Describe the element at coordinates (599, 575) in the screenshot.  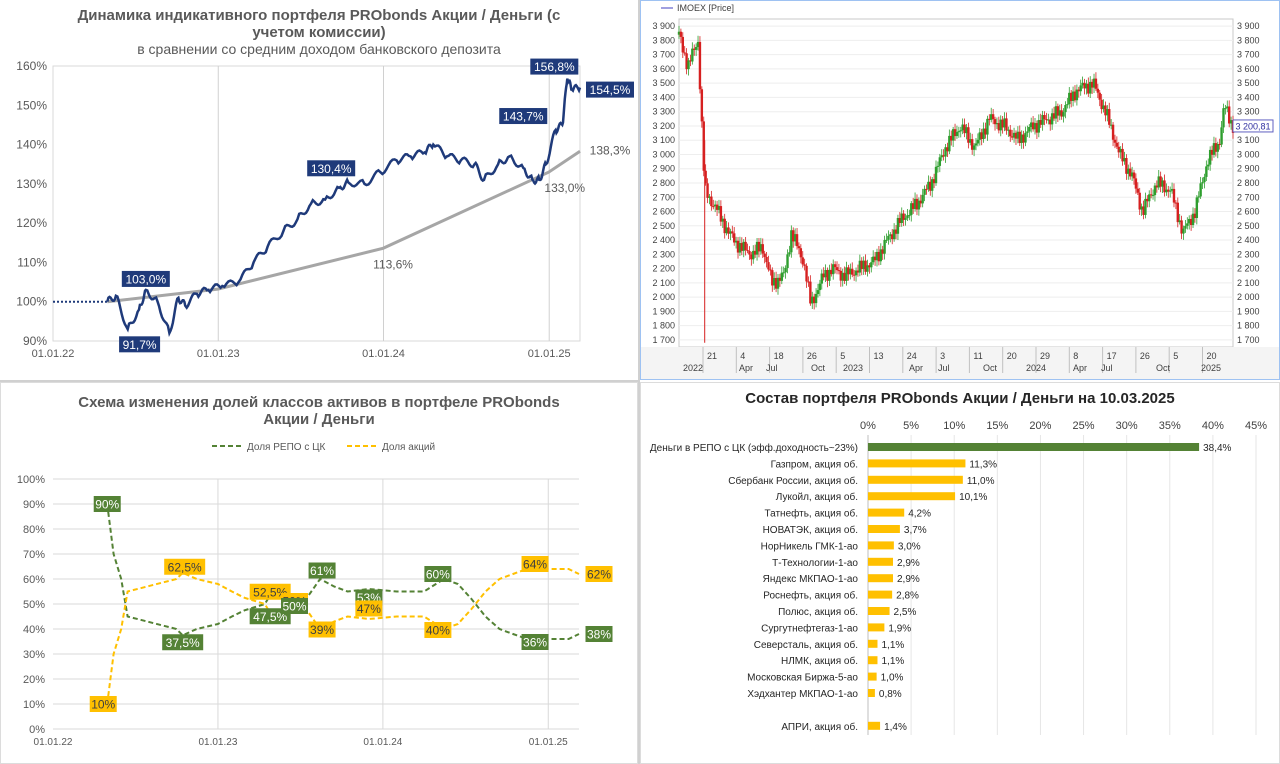
I see `data-label: 62%` at that location.